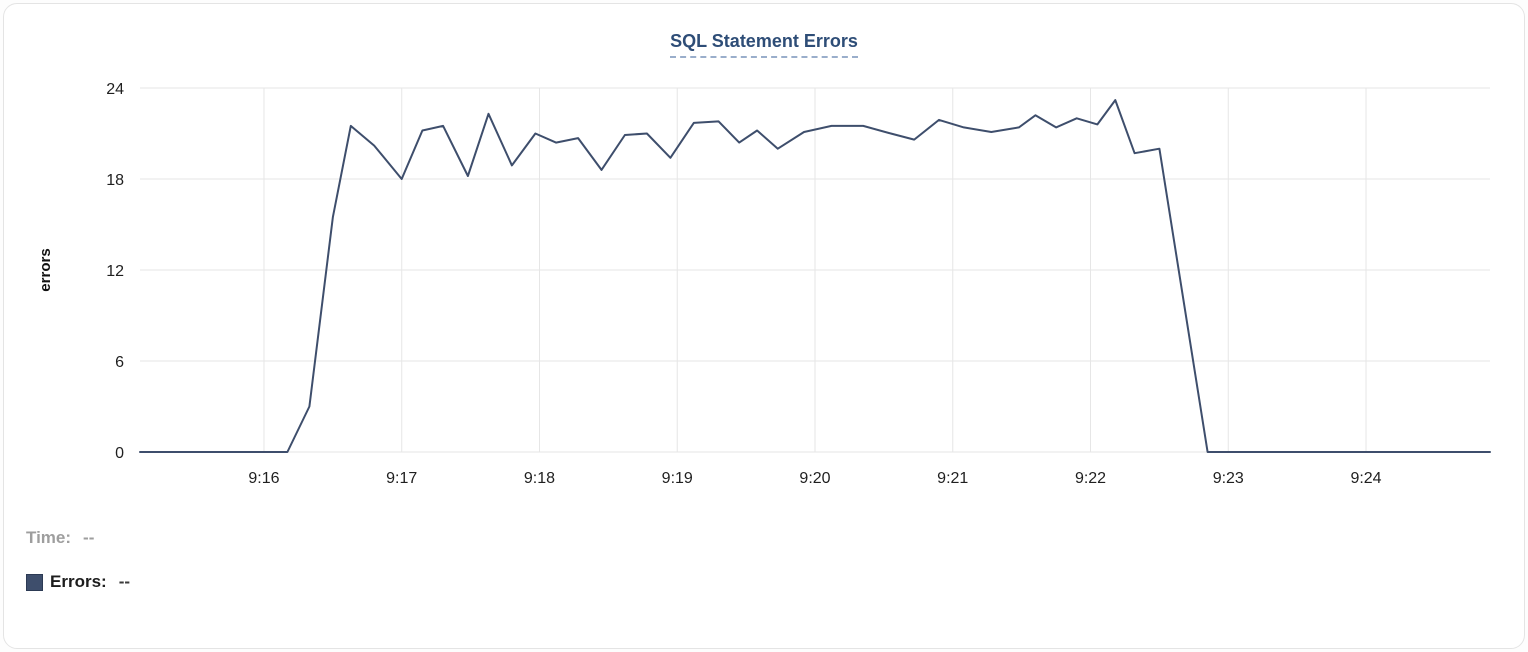 This screenshot has height=652, width=1528. I want to click on x-tick-label-9:24: 9:24, so click(1365, 478).